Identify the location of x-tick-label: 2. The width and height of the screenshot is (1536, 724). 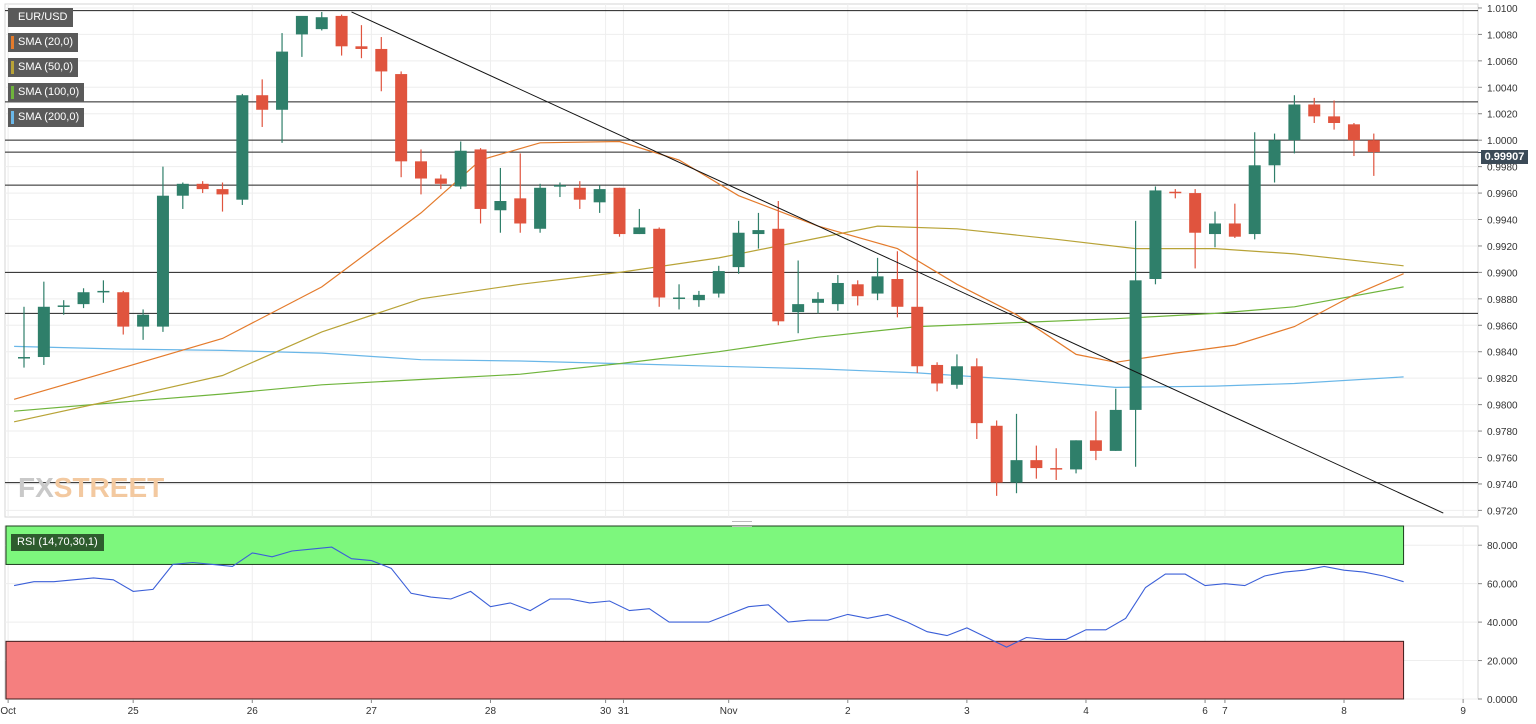
(848, 711).